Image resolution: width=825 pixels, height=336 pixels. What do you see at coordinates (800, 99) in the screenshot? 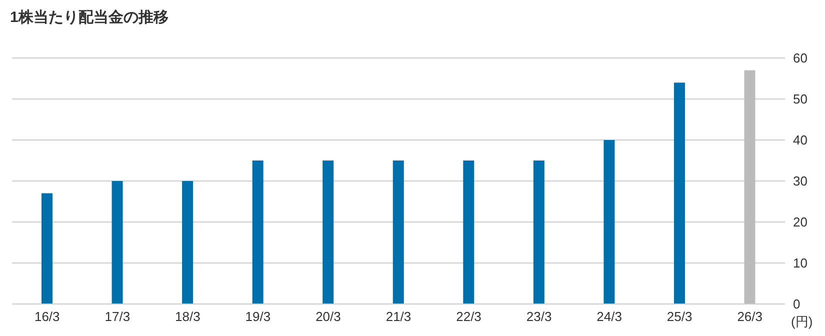
I see `y-tick-label: 50` at bounding box center [800, 99].